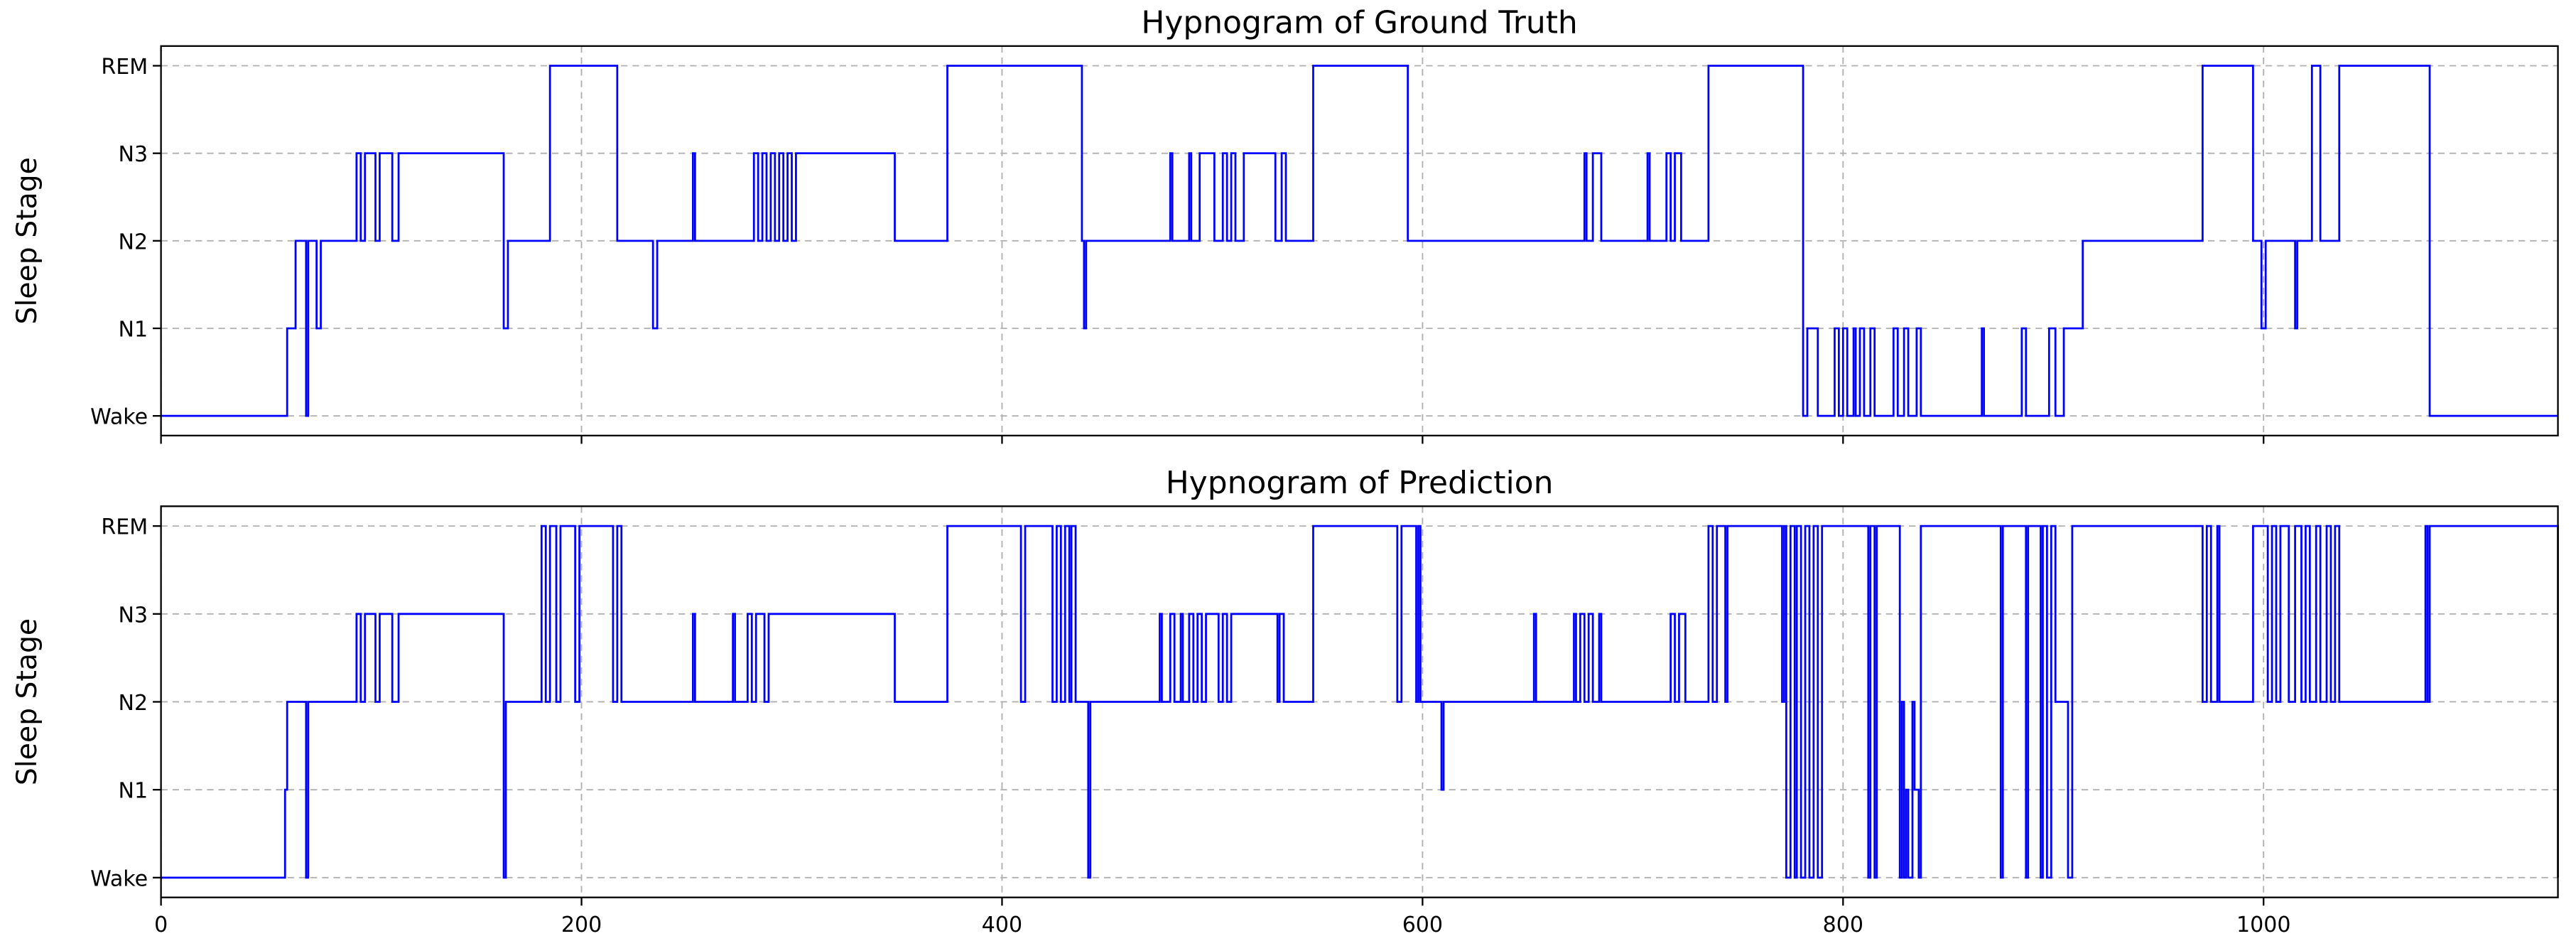 The height and width of the screenshot is (941, 2576). Describe the element at coordinates (1422, 925) in the screenshot. I see `x-tick-label: 600` at that location.